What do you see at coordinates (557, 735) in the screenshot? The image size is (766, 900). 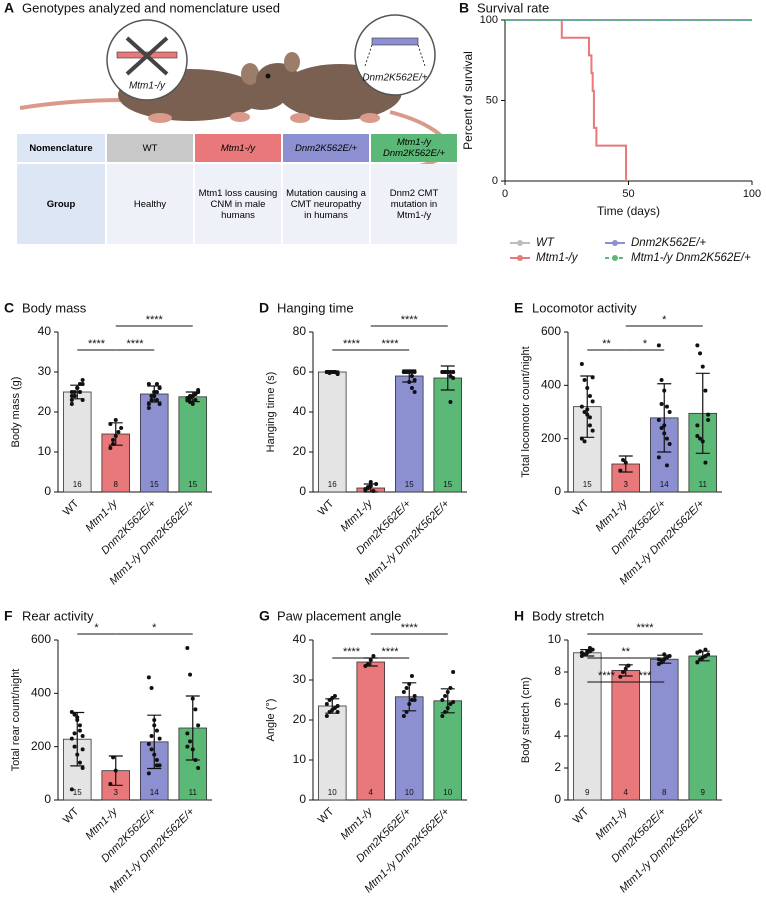 I see `y-tick-label: 4` at bounding box center [557, 735].